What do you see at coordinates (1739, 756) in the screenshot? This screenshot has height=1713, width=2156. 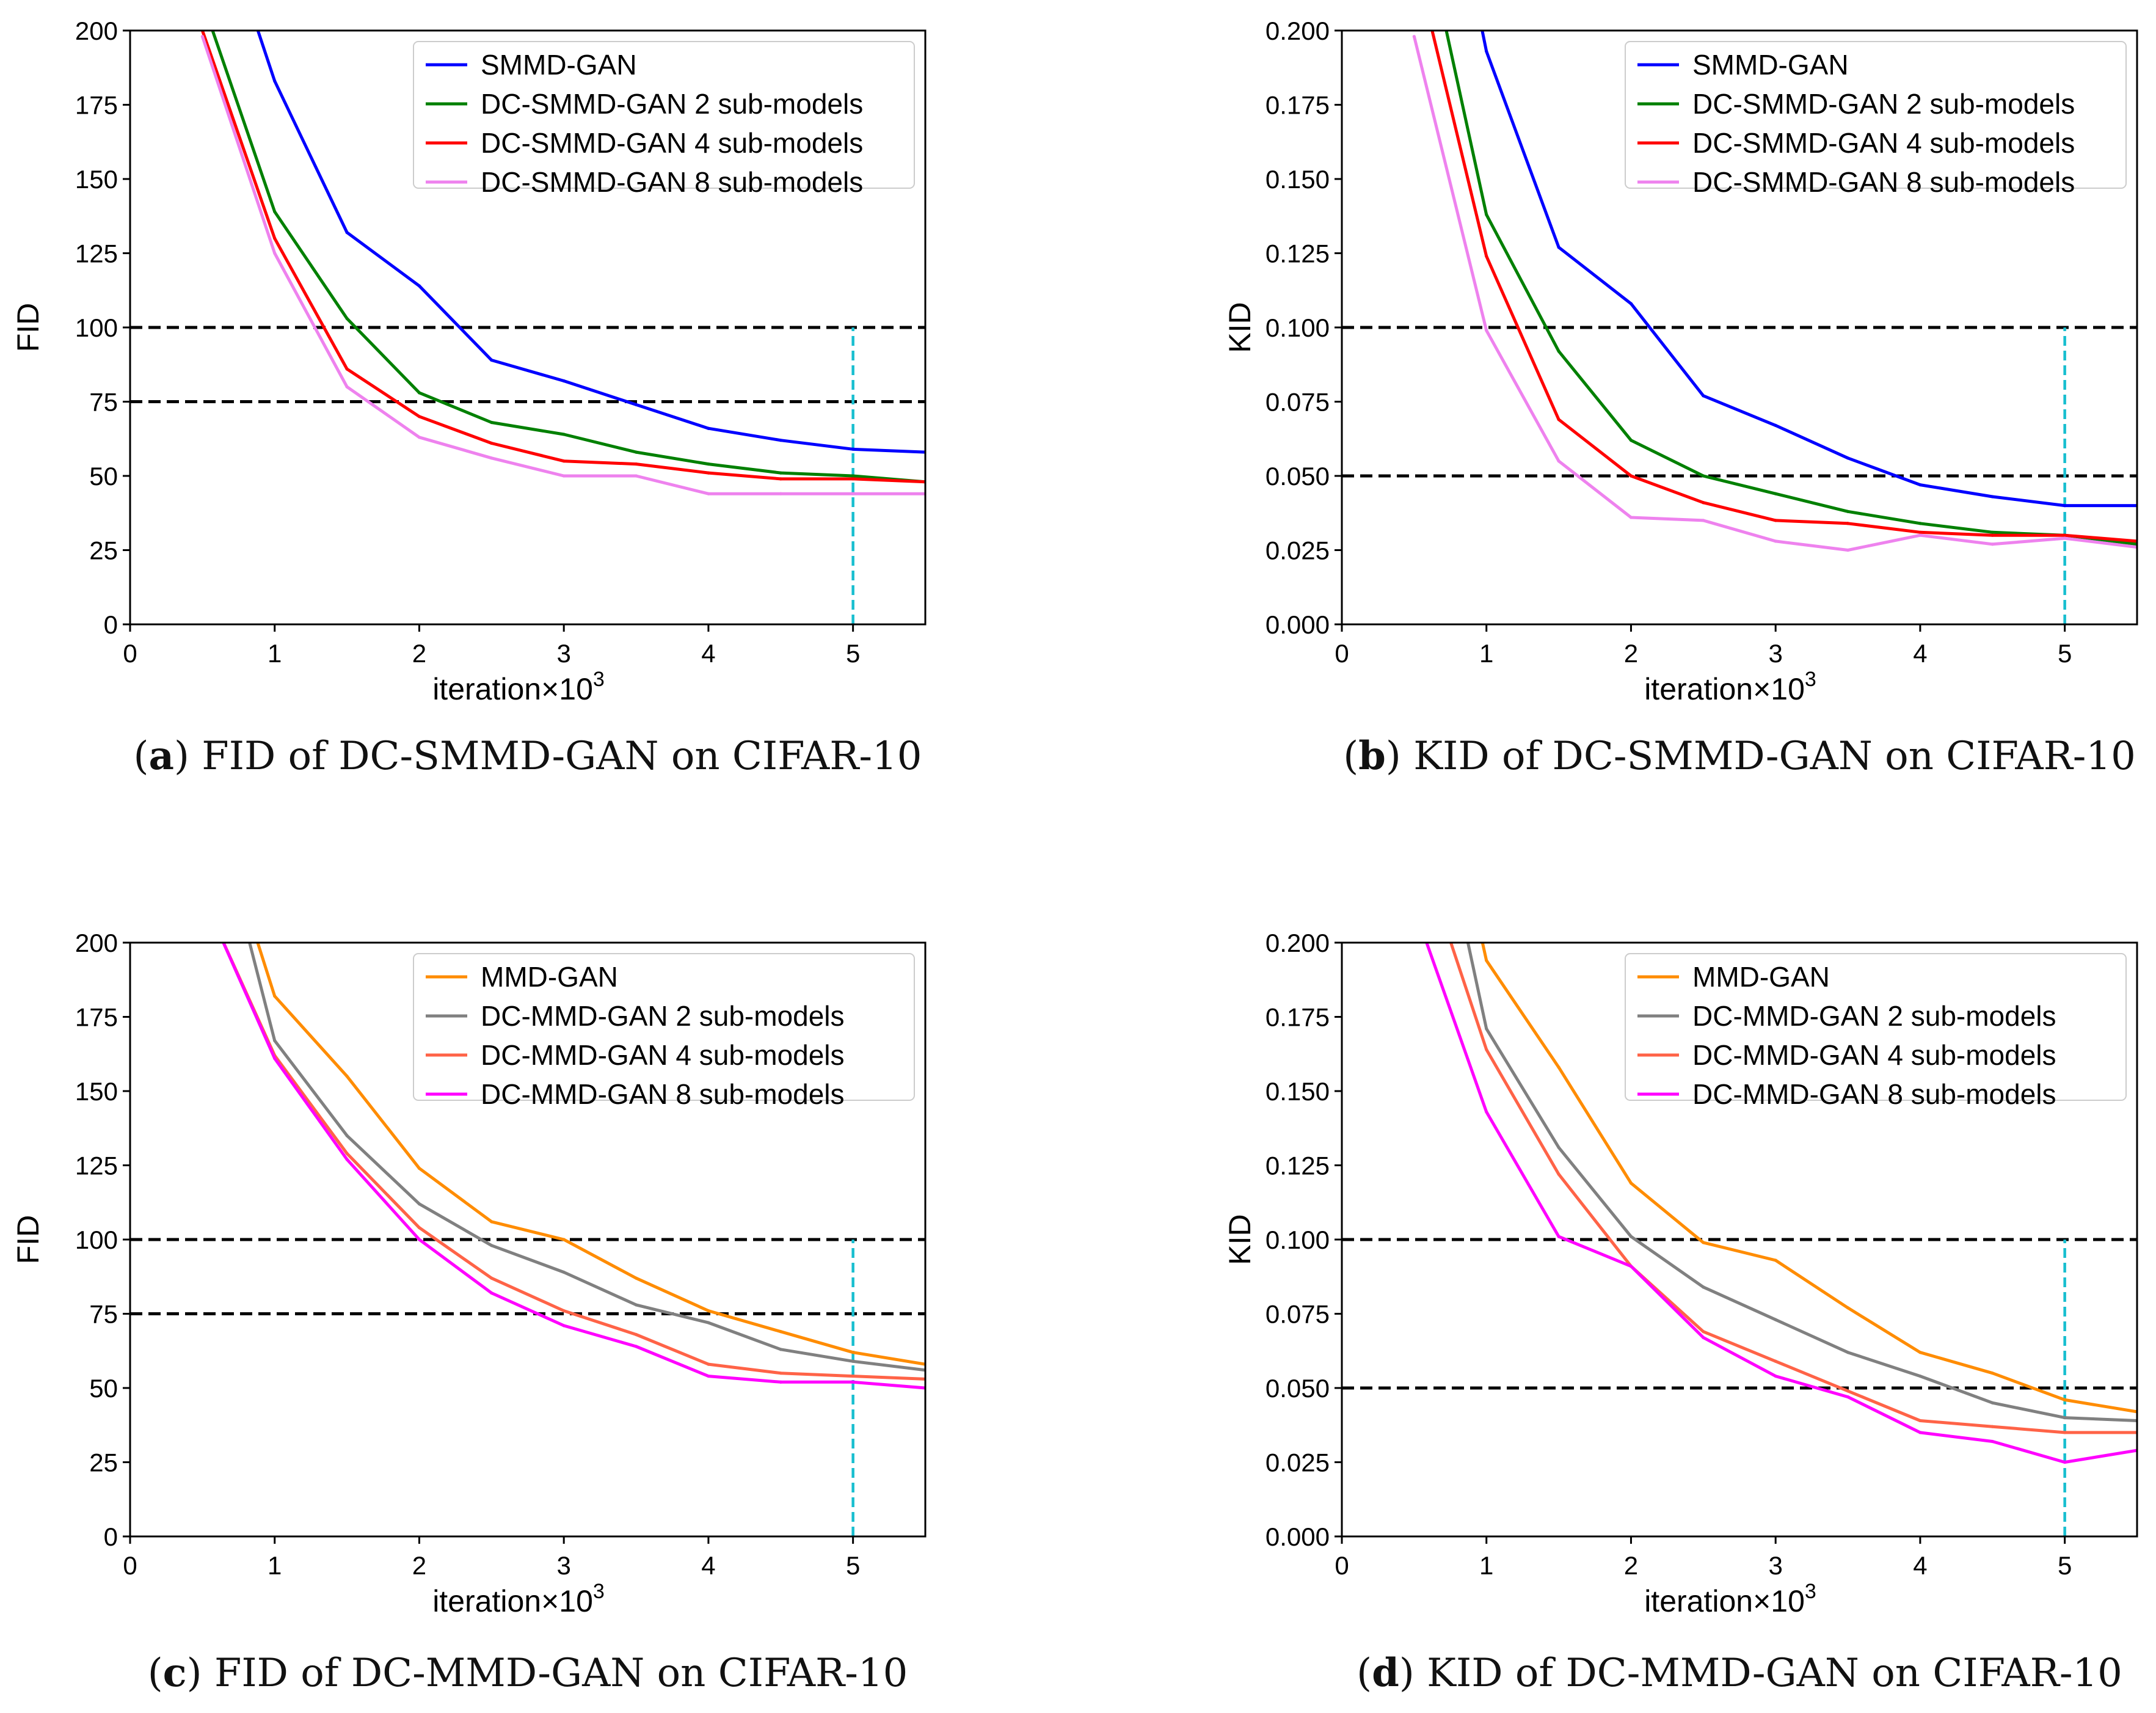 I see `figure-caption: (b) KID of DC-SMMD-GAN on CIFAR-10` at bounding box center [1739, 756].